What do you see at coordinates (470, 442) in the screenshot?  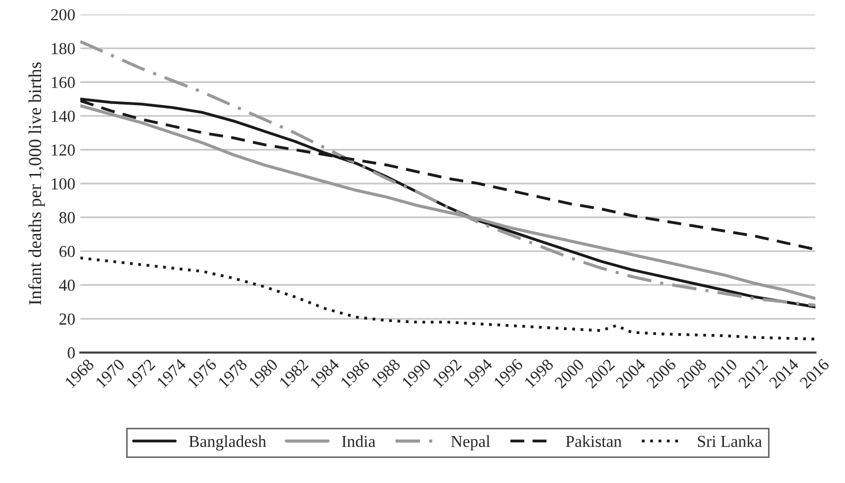 I see `legend-label: Nepal` at bounding box center [470, 442].